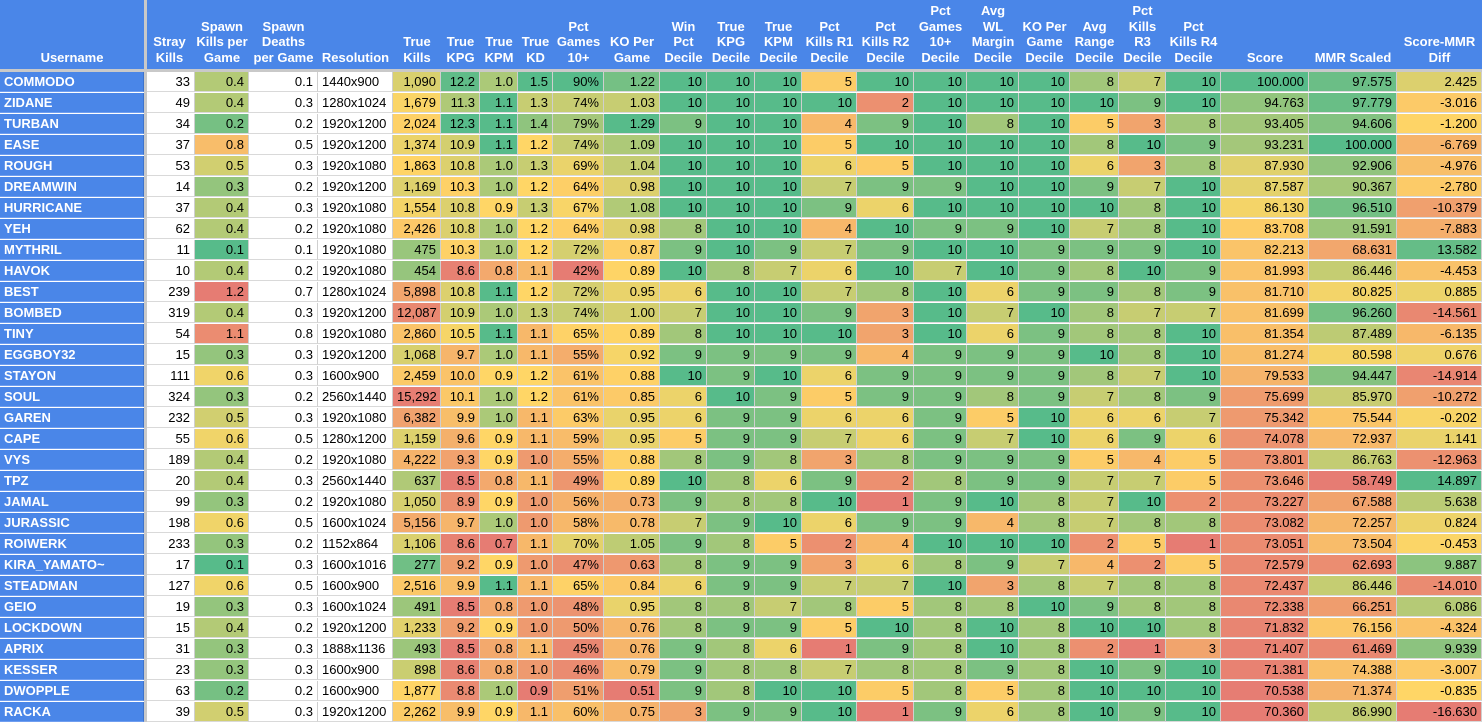 The image size is (1482, 722). I want to click on username-cell: STEADMAN, so click(72, 586).